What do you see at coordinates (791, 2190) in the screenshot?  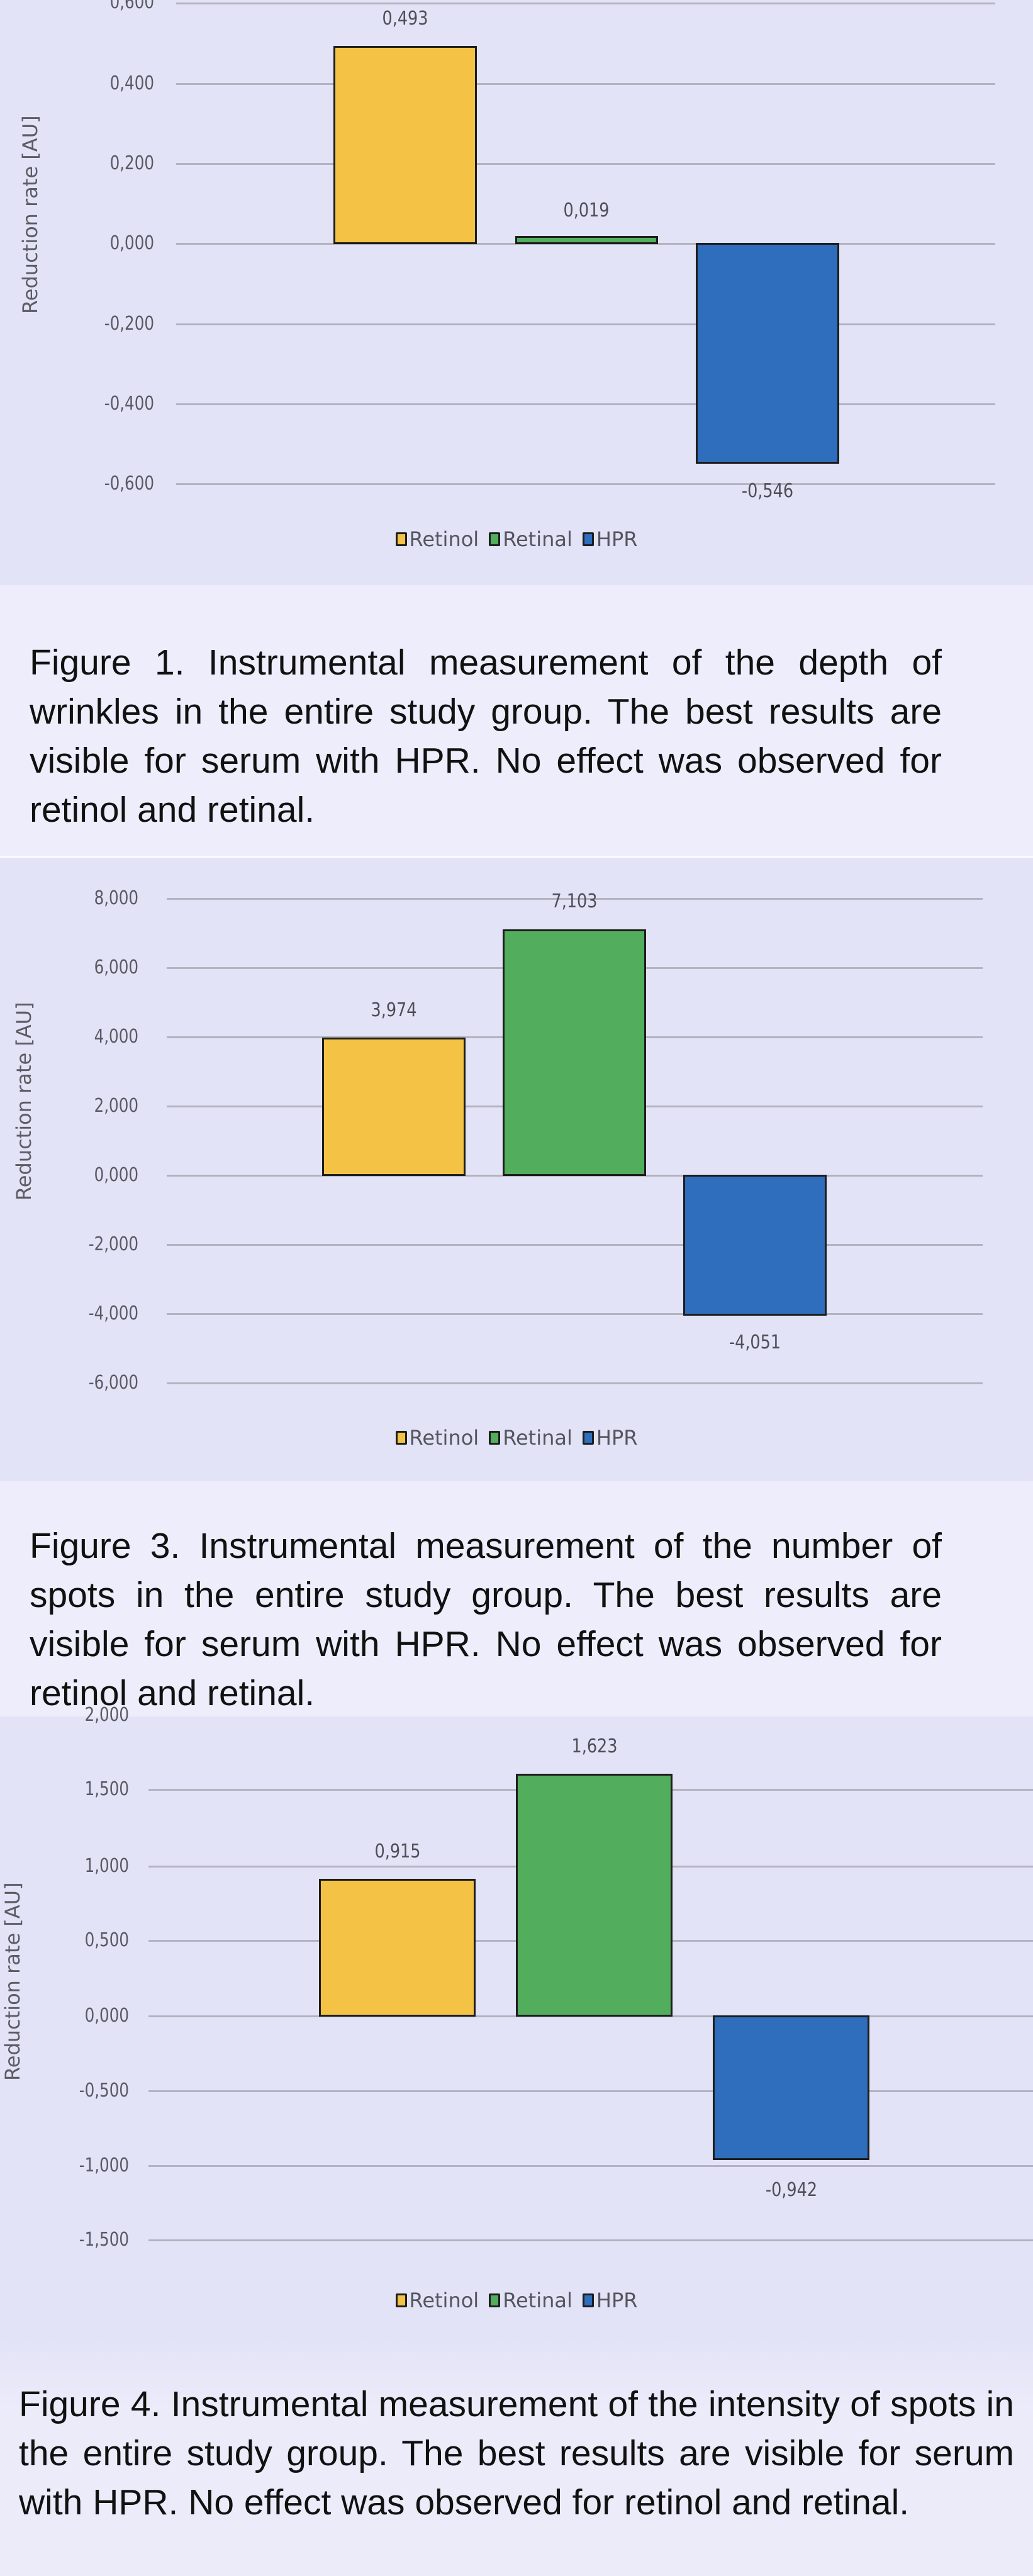 I see `data-label-hpr: -0,942` at bounding box center [791, 2190].